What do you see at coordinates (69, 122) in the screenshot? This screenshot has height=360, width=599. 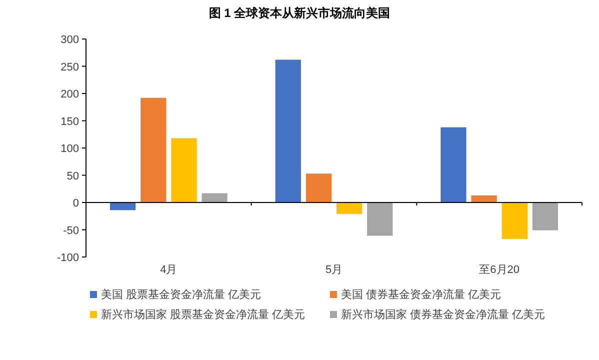 I see `y-tick-label: 150` at bounding box center [69, 122].